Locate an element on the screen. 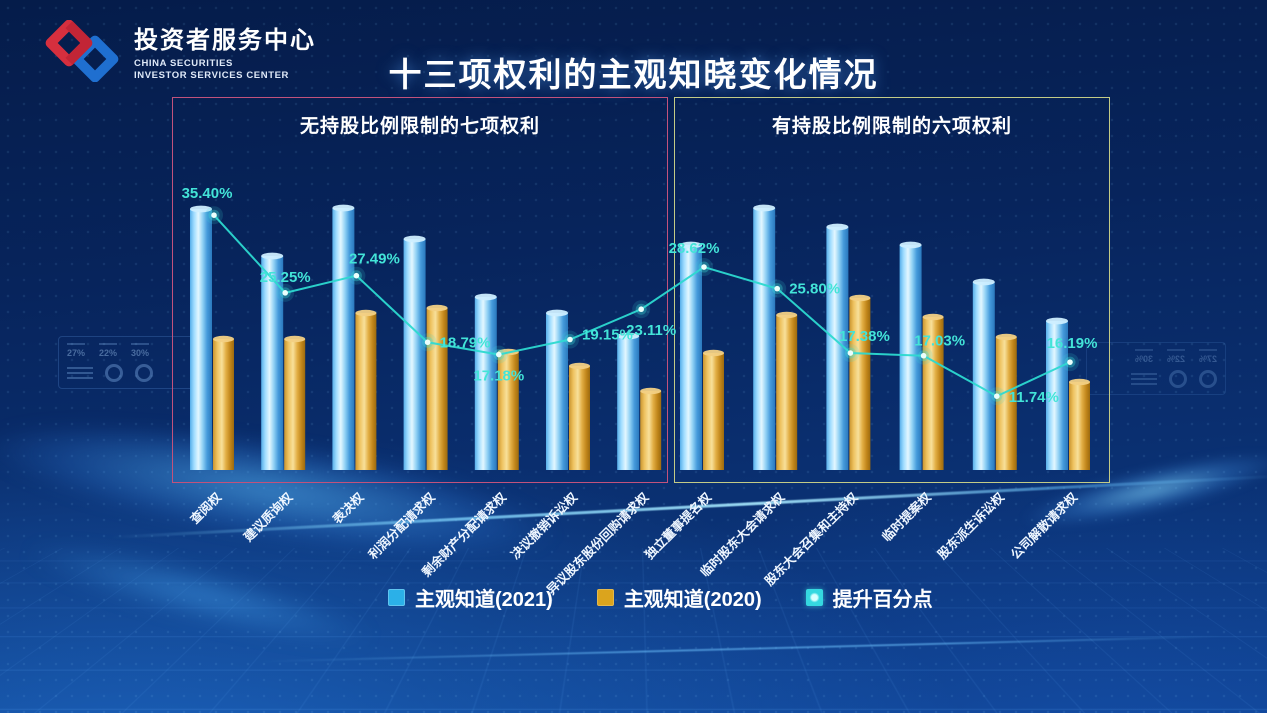  hud-bars is located at coordinates (80, 373).